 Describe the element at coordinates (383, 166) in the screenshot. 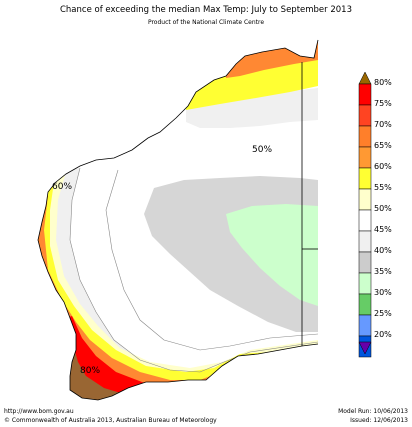

I see `legend-label: 60%` at that location.